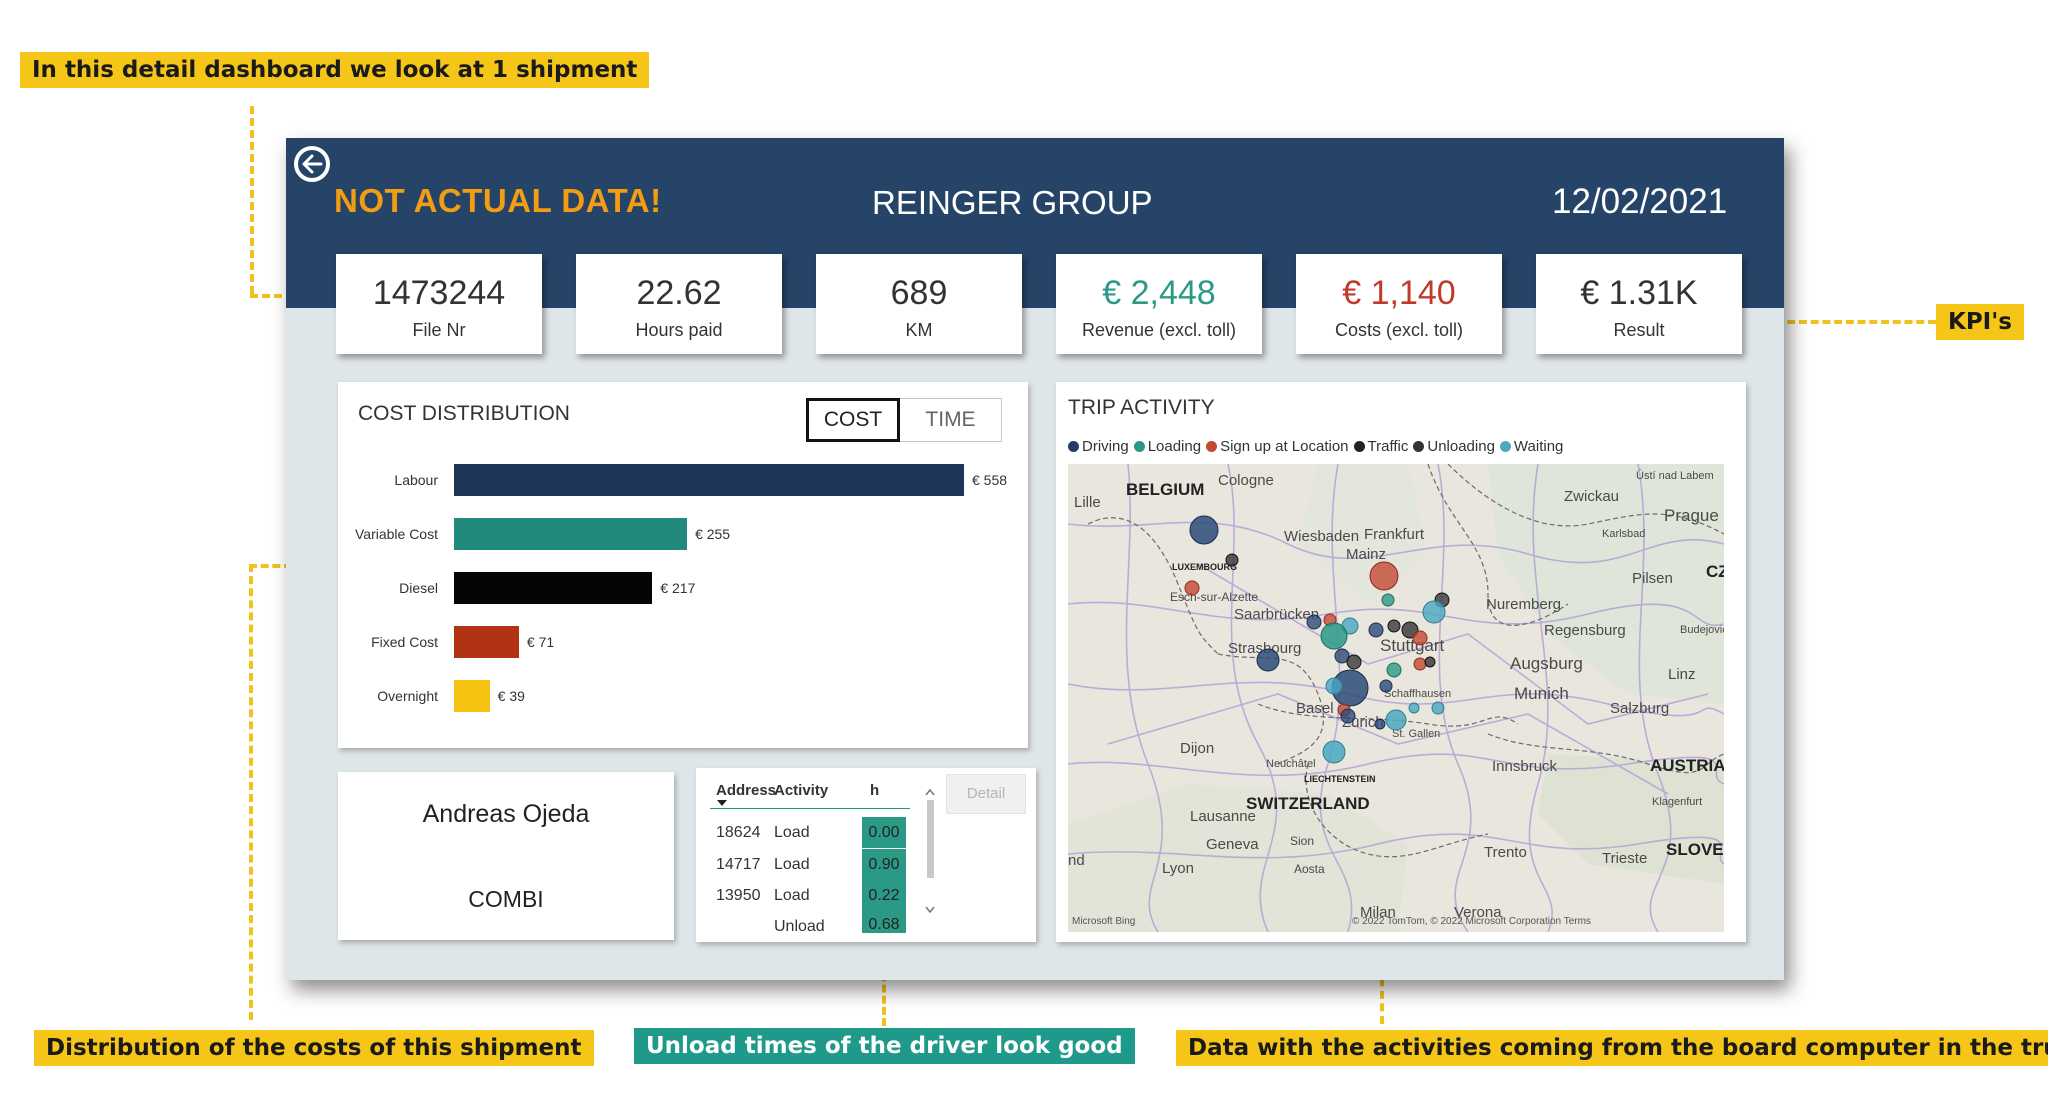 The image size is (2048, 1093). Describe the element at coordinates (540, 642) in the screenshot. I see `bar-value-fixed-cost: € 71` at that location.